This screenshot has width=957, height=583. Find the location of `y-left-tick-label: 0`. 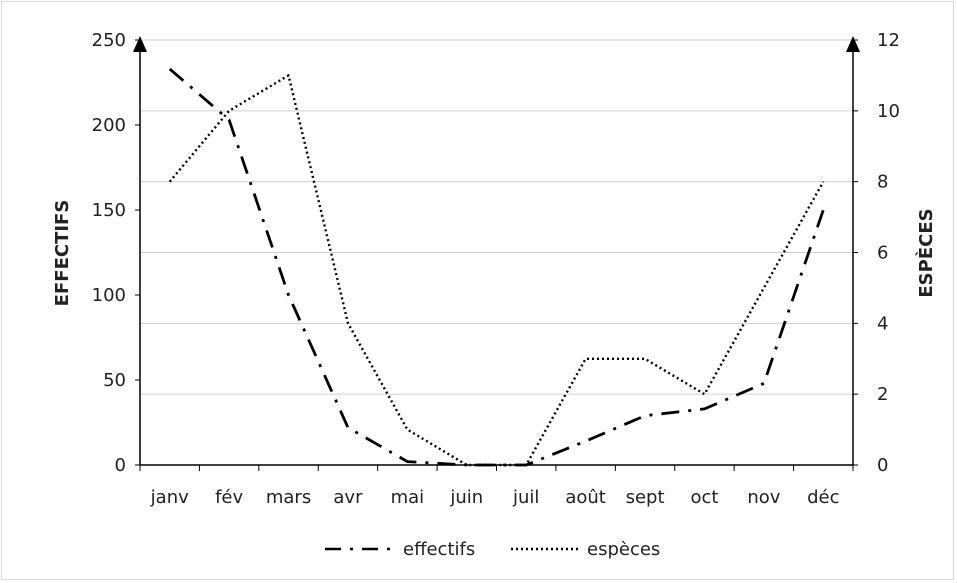

y-left-tick-label: 0 is located at coordinates (120, 465).